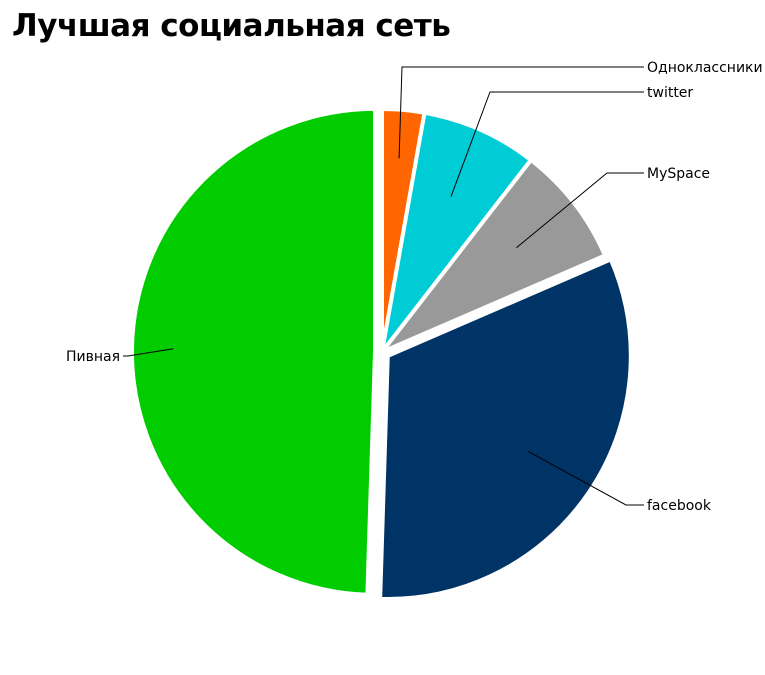  What do you see at coordinates (231, 26) in the screenshot?
I see `chart-title: Лучшая социальная сеть` at bounding box center [231, 26].